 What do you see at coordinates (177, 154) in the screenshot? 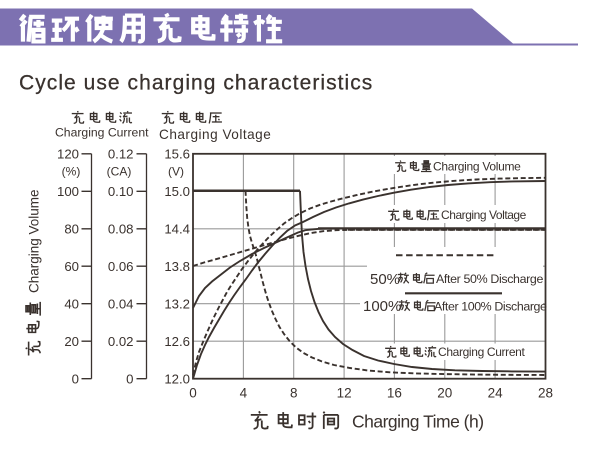
I see `svg-text: 15.6` at bounding box center [177, 154].